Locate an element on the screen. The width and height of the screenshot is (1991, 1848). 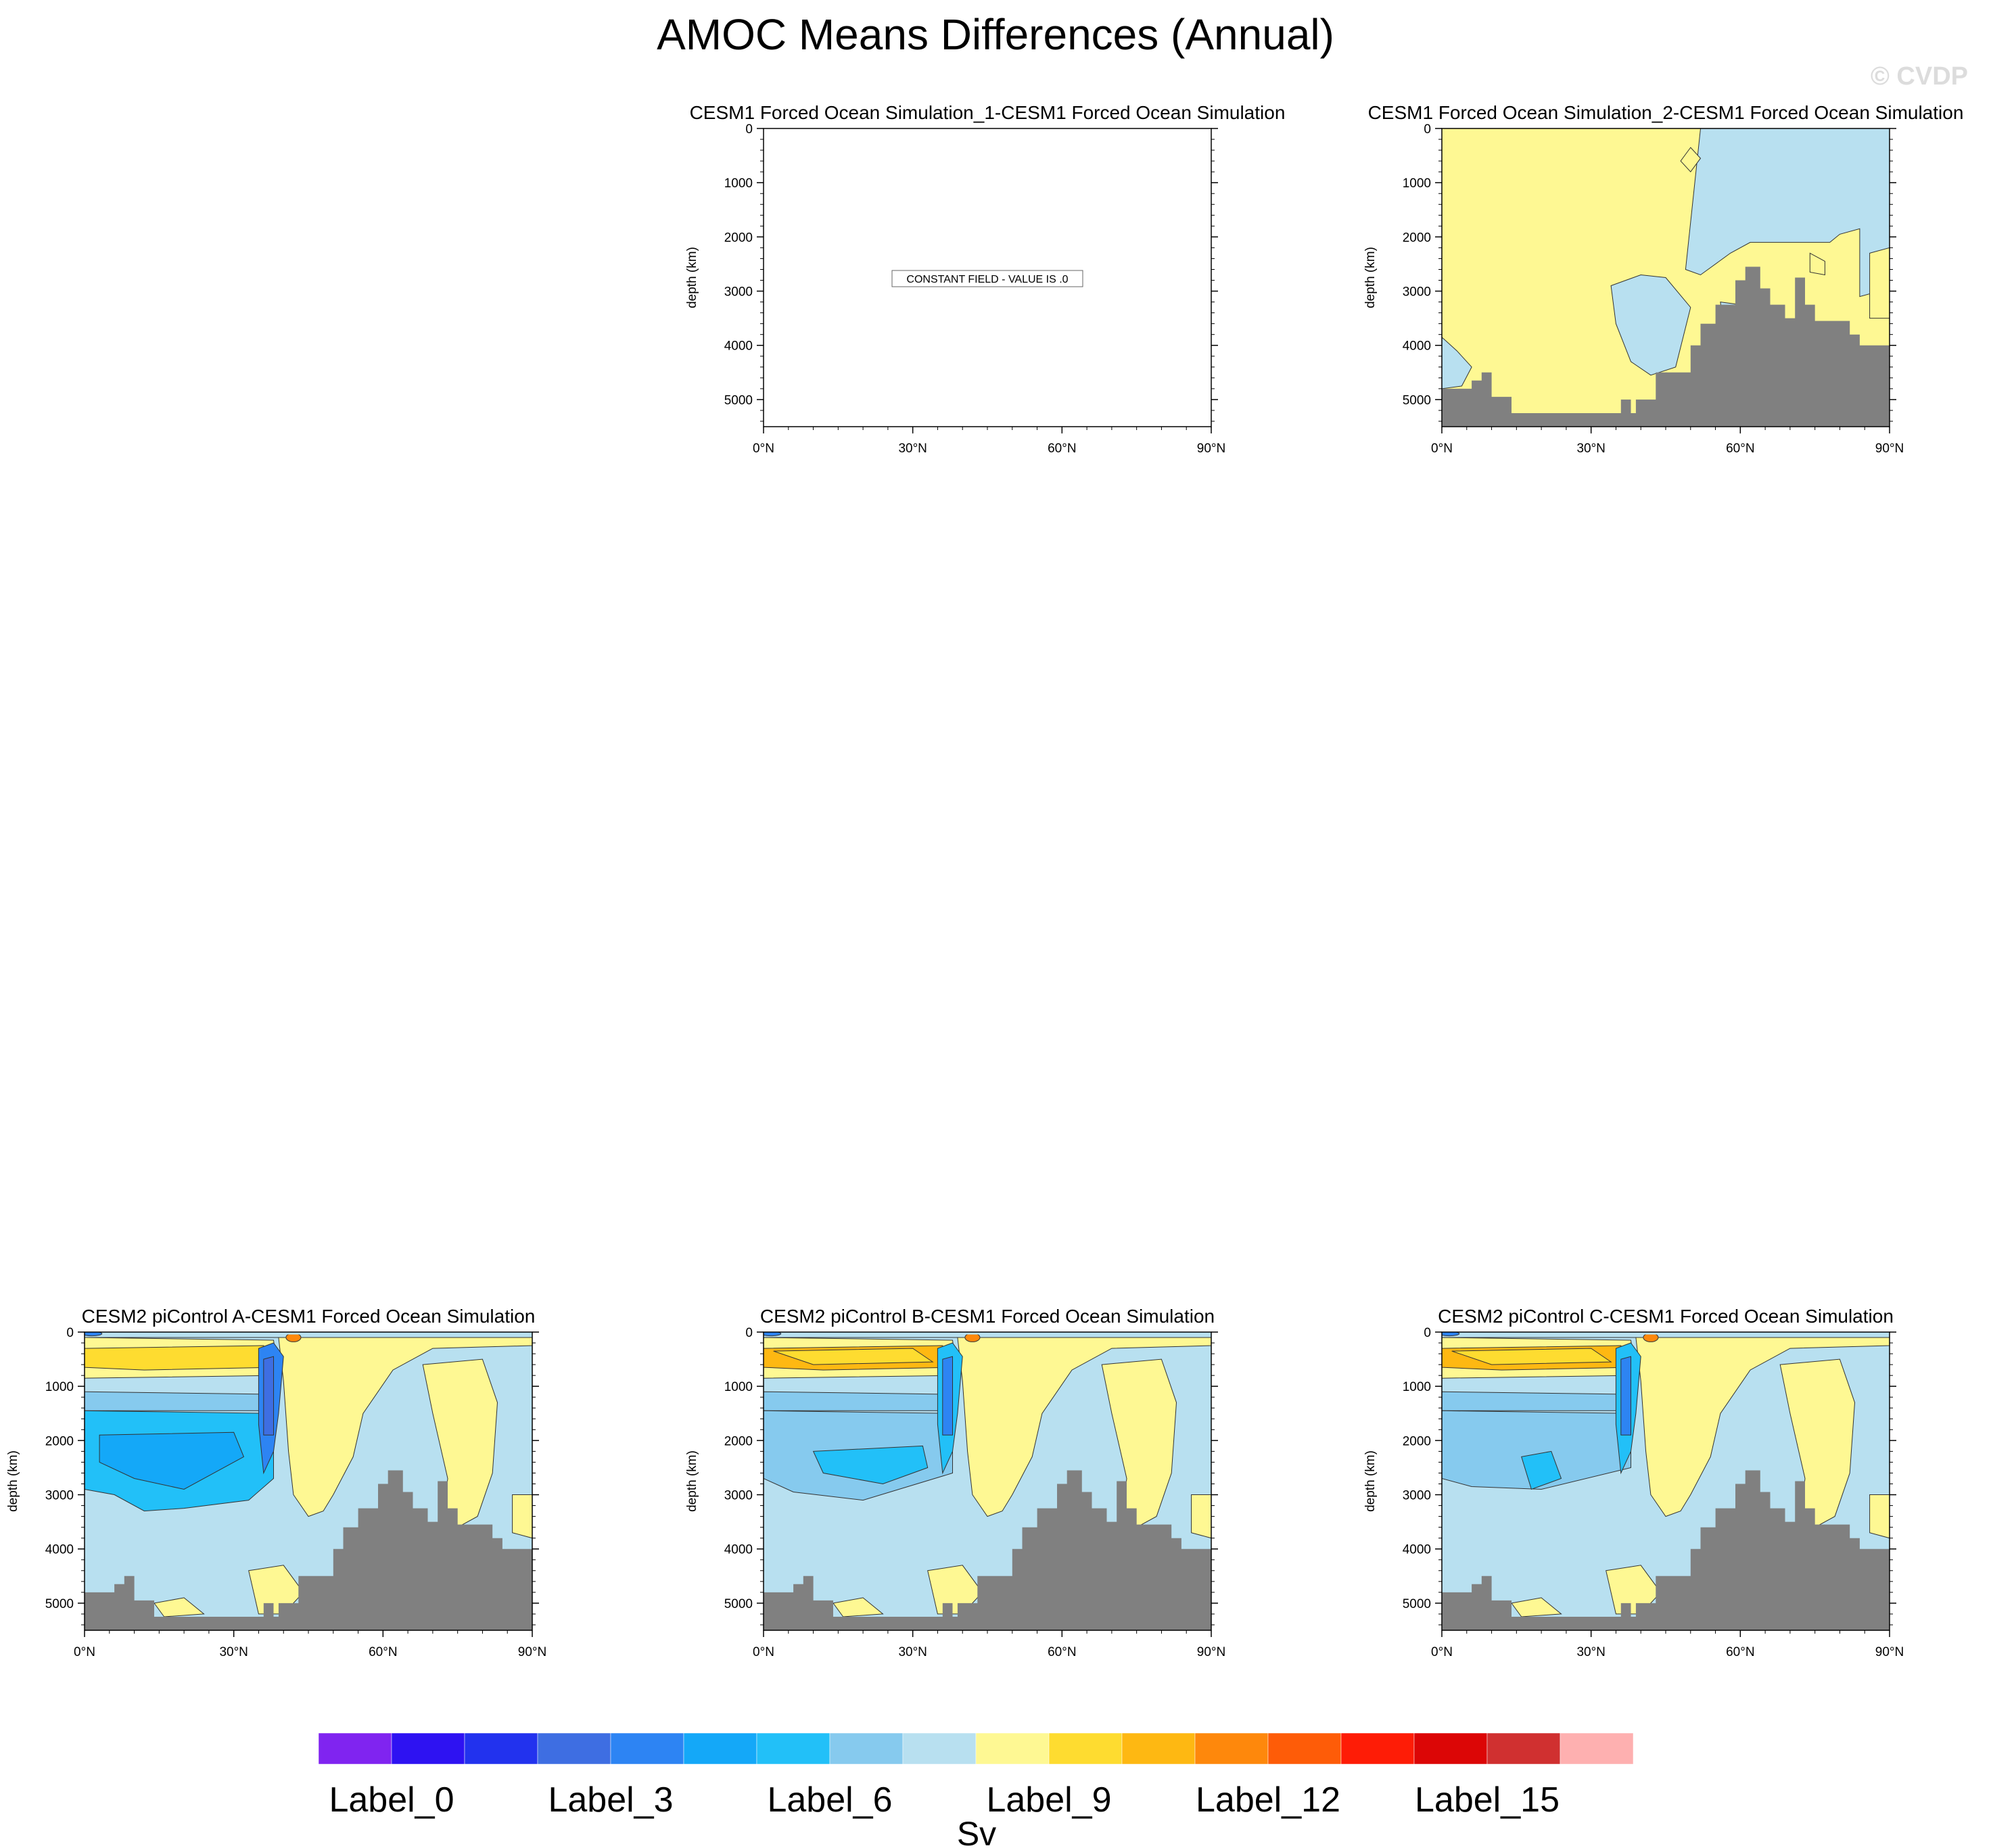
constant-field-label: CONSTANT FIELD - VALUE IS .0 is located at coordinates (987, 279).